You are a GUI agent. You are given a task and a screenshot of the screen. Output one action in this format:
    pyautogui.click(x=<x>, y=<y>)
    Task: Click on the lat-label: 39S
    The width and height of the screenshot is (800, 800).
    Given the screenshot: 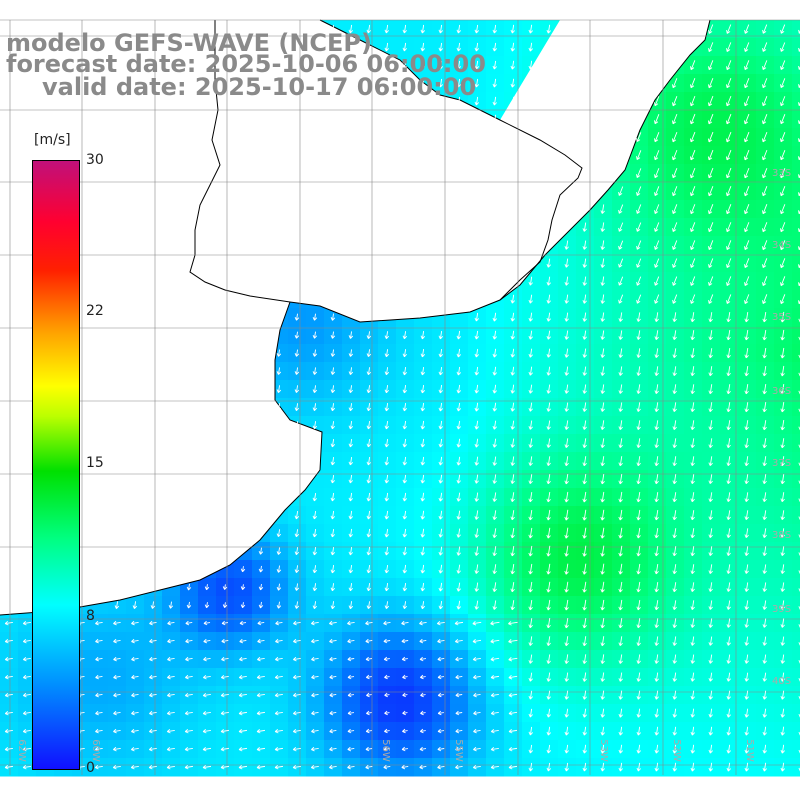 What is the action you would take?
    pyautogui.click(x=782, y=609)
    